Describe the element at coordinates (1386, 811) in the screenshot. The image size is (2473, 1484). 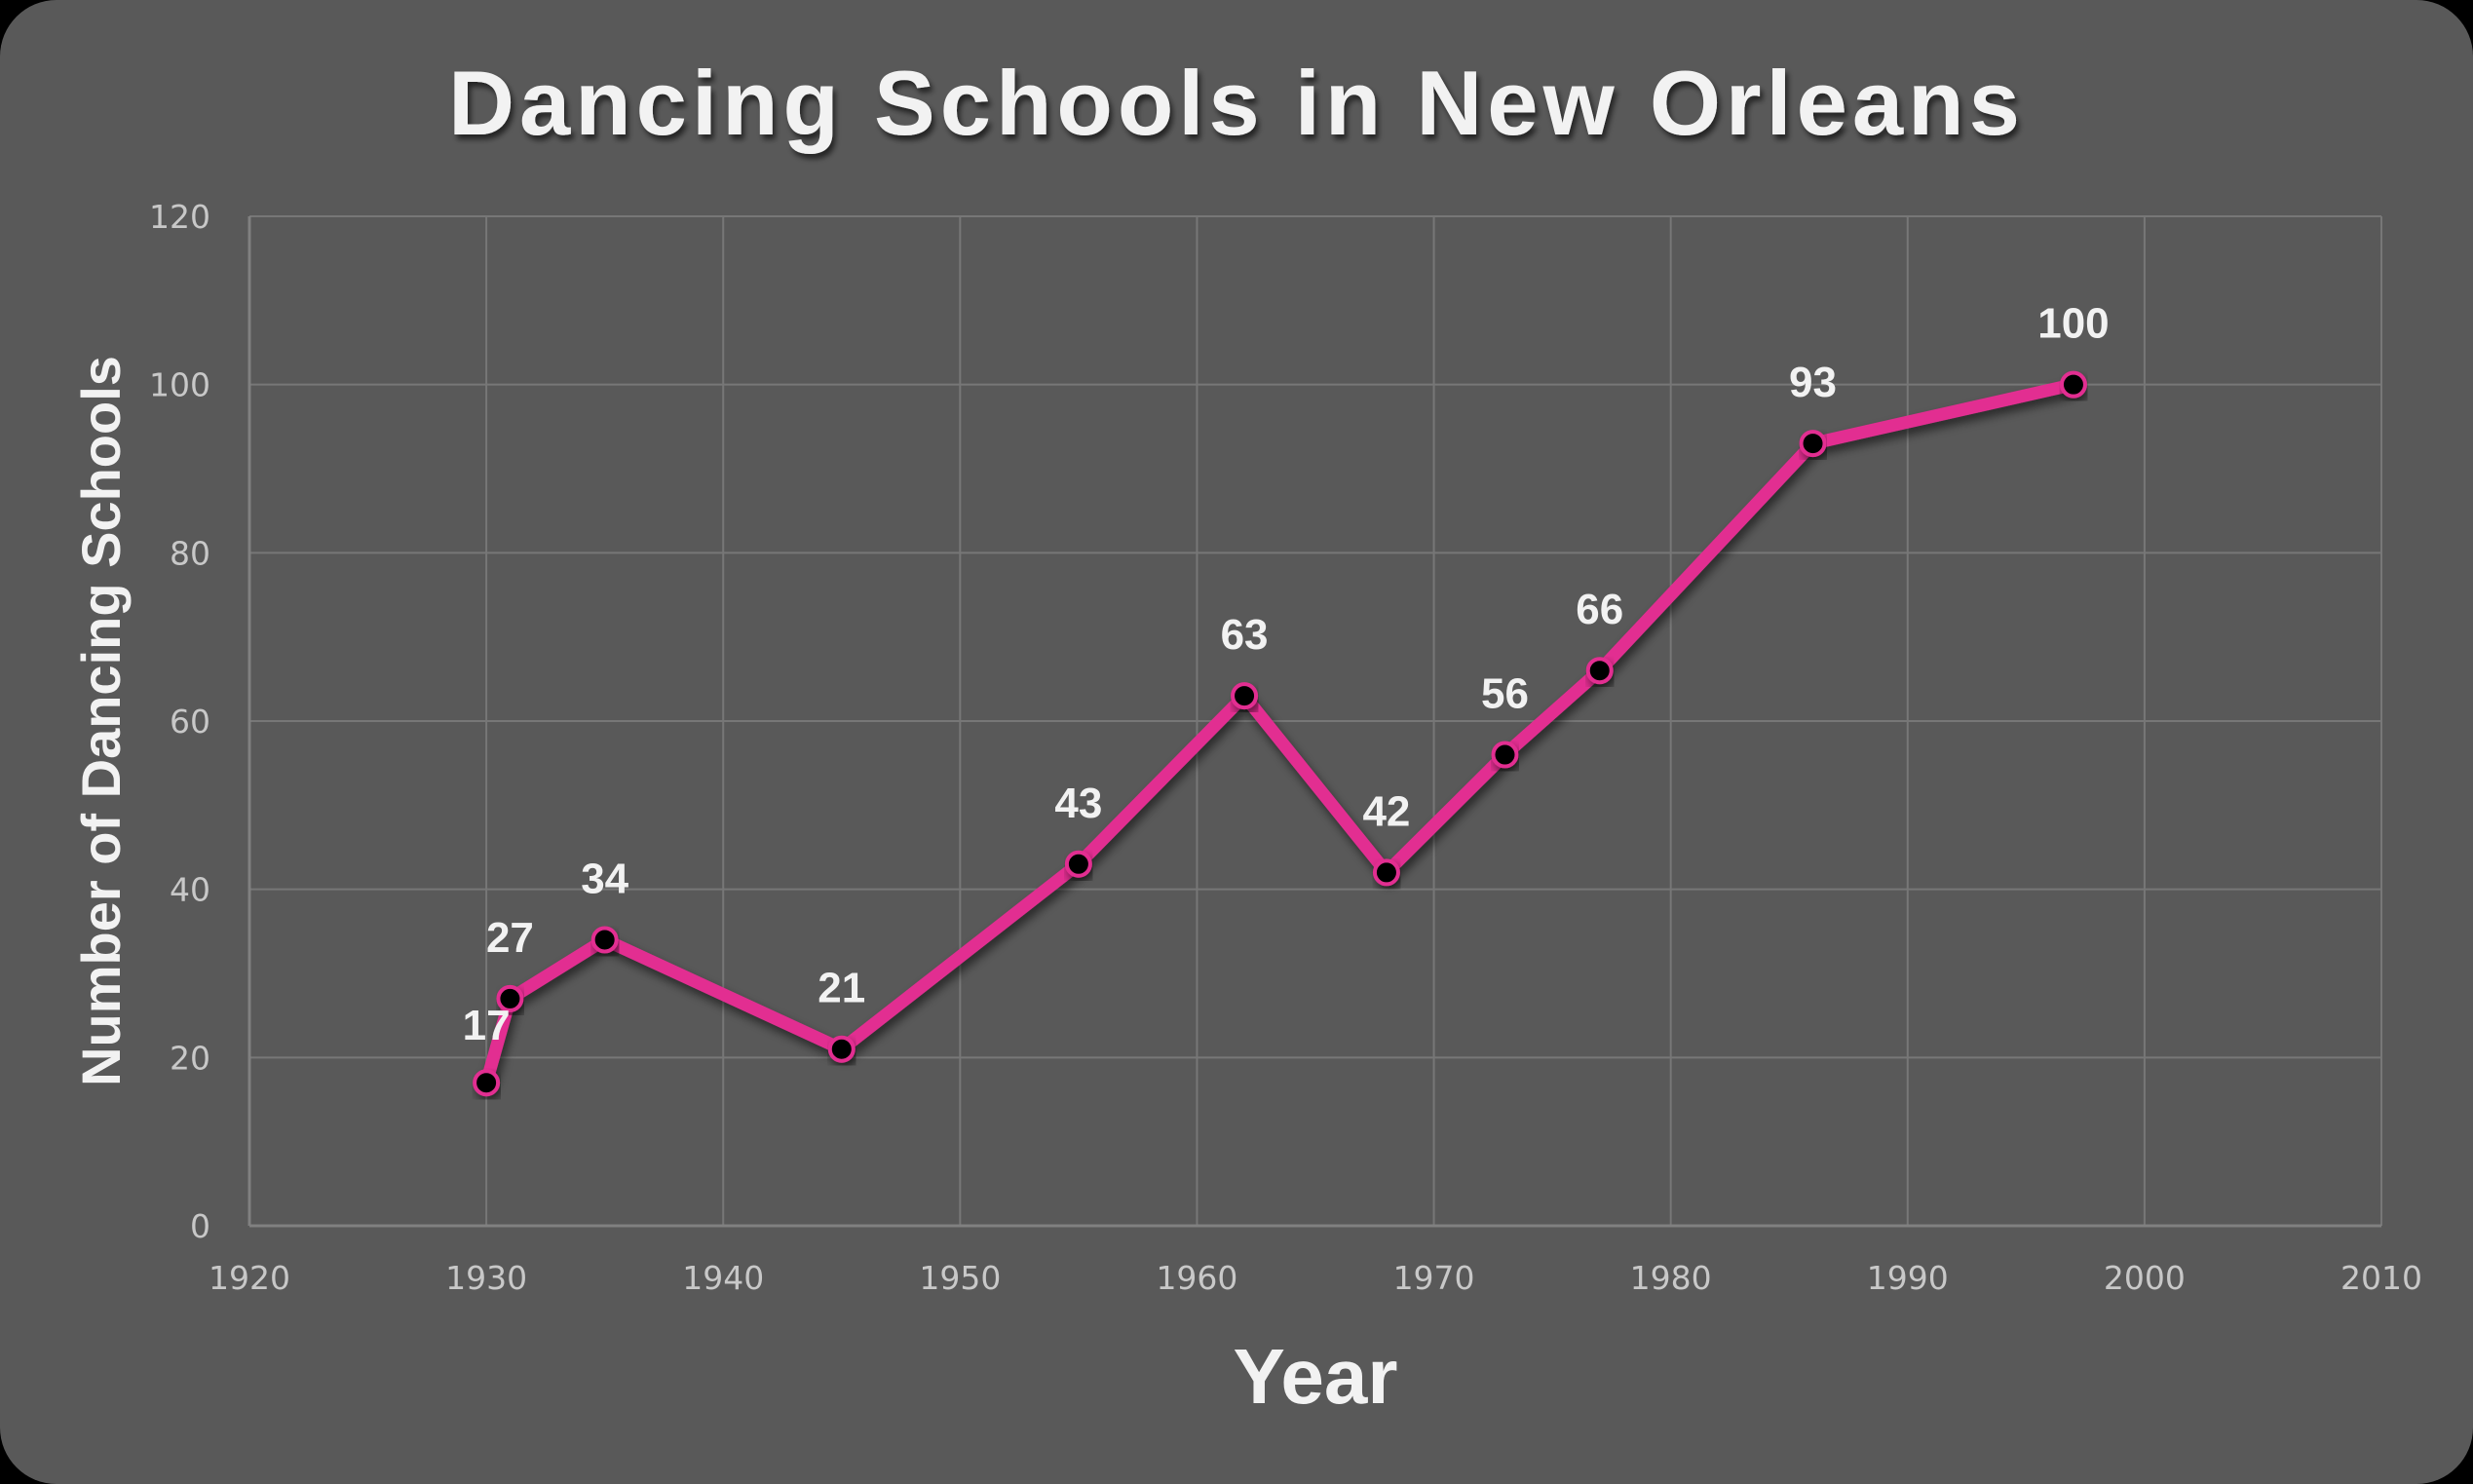
I see `data-label: 42` at that location.